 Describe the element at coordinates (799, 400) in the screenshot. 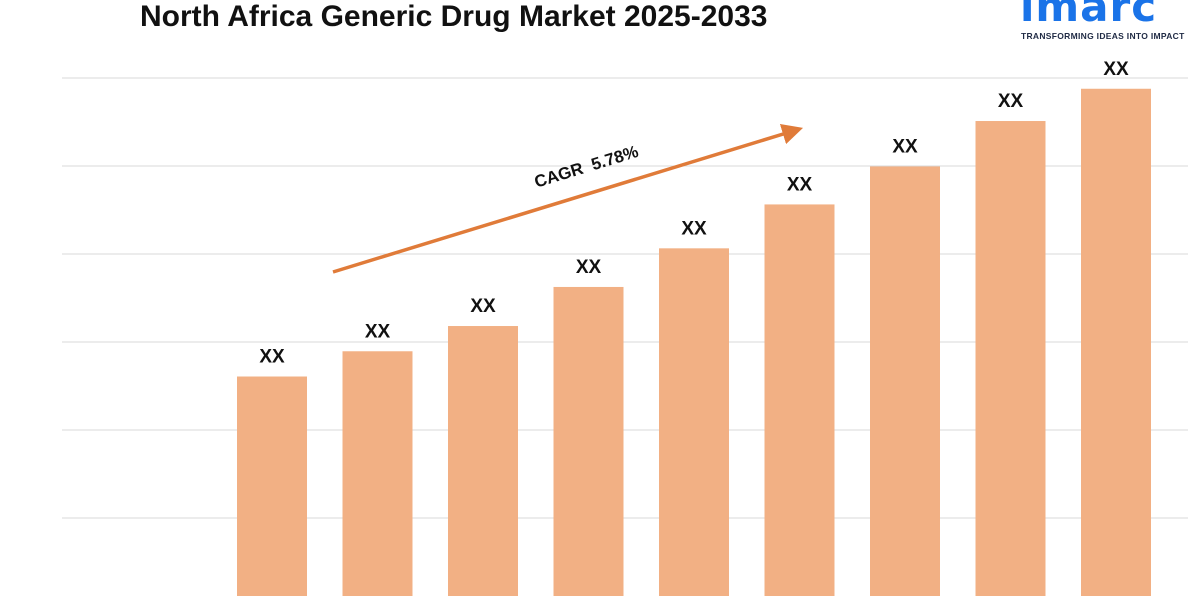

I see `bar-2030` at that location.